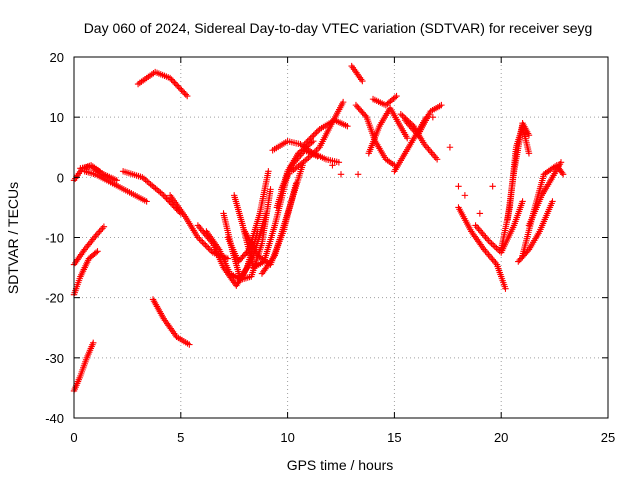 Image resolution: width=640 pixels, height=480 pixels. Describe the element at coordinates (54, 358) in the screenshot. I see `y-tick-label: -30` at that location.